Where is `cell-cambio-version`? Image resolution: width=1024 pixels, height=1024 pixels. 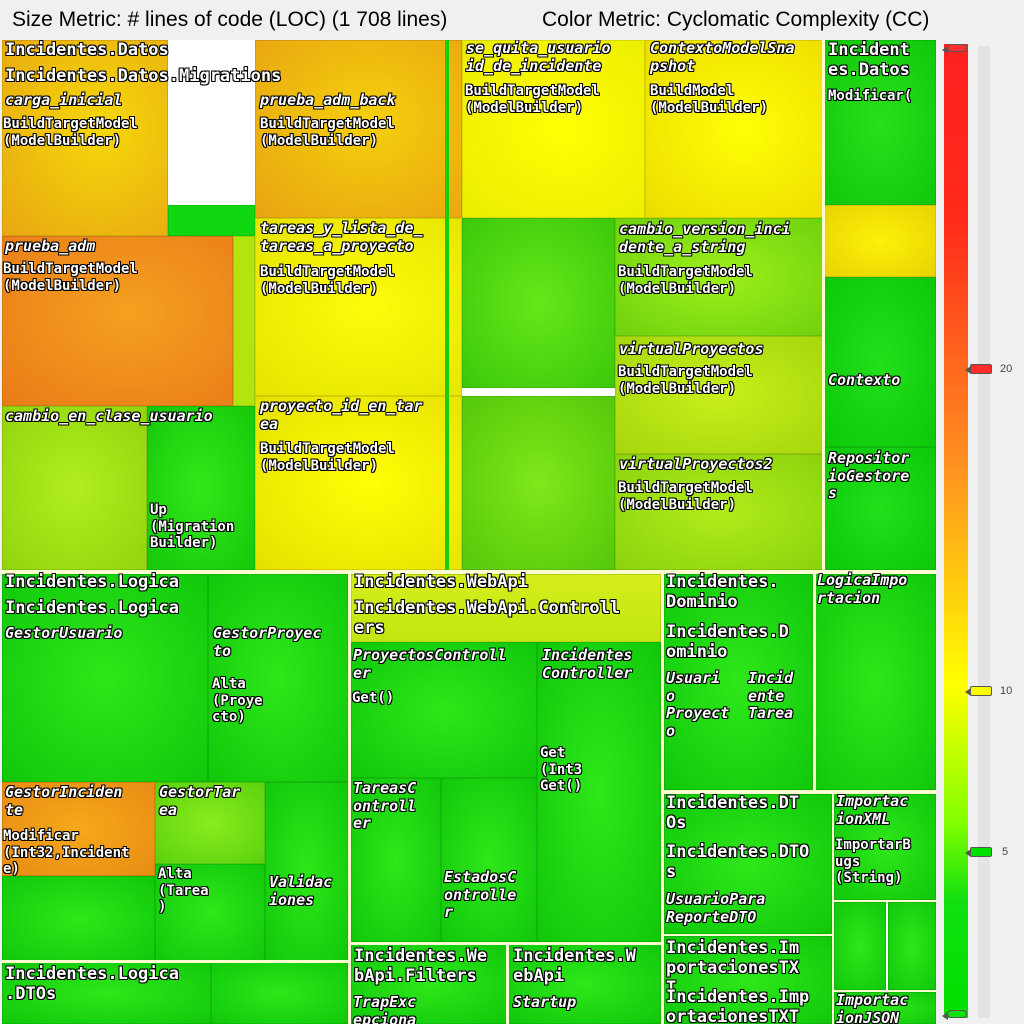 cell-cambio-version is located at coordinates (719, 277).